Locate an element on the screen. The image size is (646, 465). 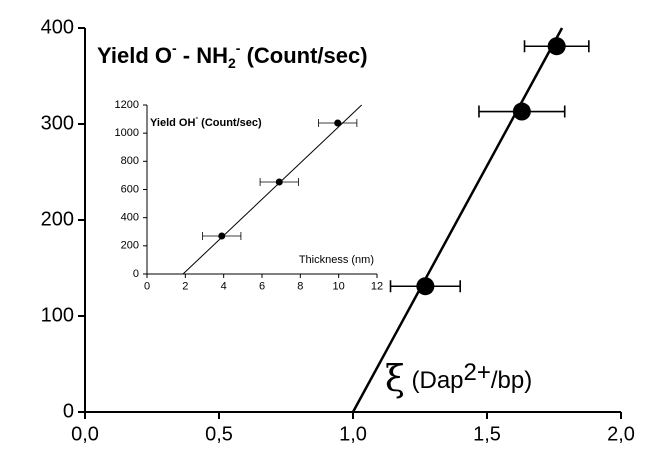
annotation-part: ξ is located at coordinates (395, 379).